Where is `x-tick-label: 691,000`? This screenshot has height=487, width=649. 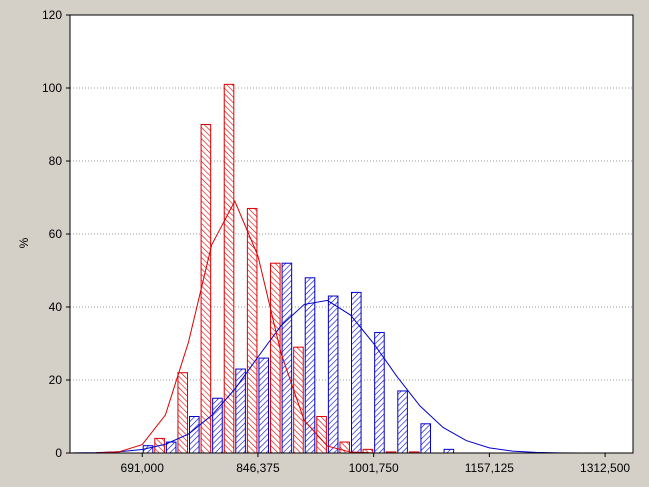
x-tick-label: 691,000 is located at coordinates (143, 468).